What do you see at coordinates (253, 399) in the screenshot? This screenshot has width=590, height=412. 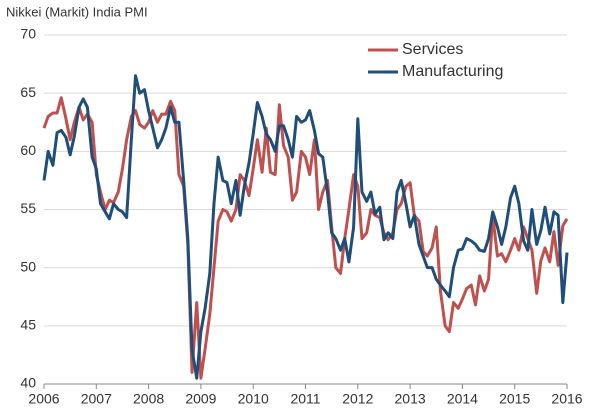 I see `x-tick-label: 2010` at bounding box center [253, 399].